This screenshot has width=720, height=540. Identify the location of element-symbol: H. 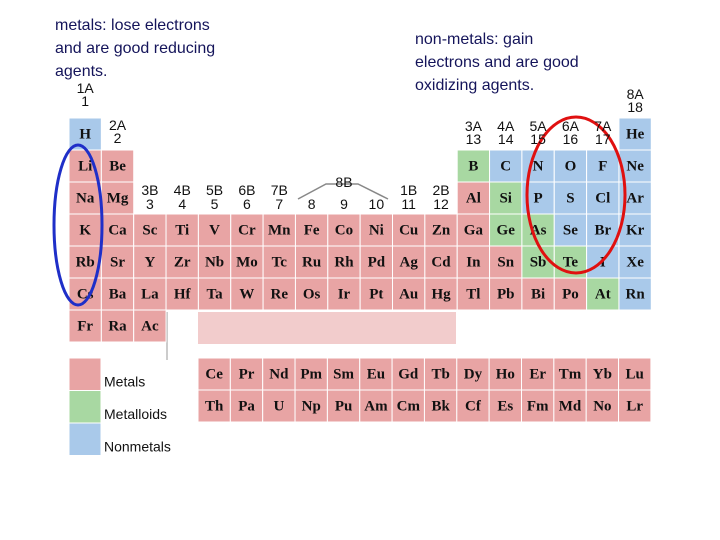
(85, 134).